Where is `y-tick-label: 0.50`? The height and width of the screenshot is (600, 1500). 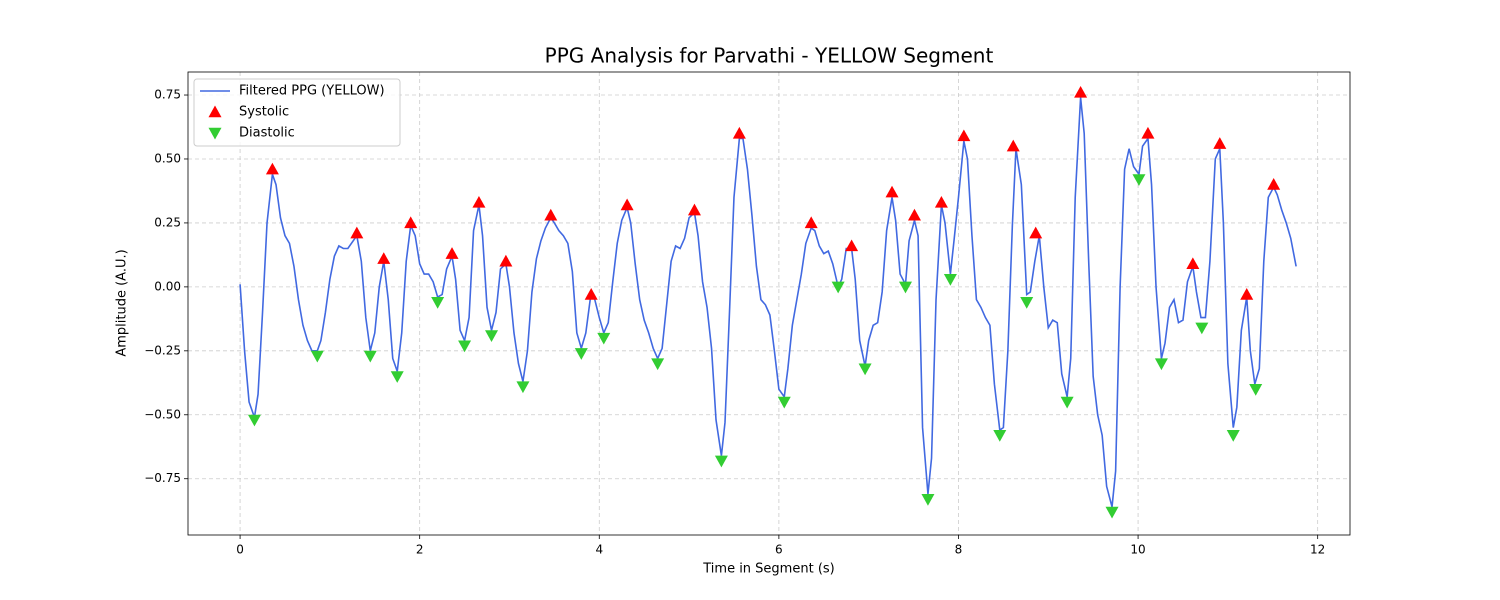
y-tick-label: 0.50 is located at coordinates (167, 158).